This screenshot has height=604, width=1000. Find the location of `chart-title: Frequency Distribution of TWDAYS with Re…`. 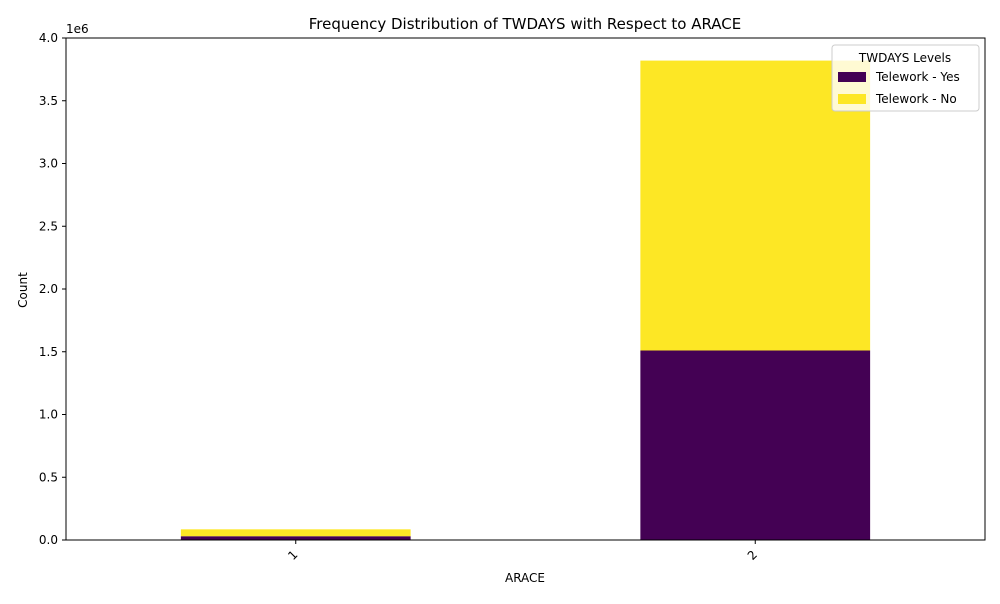

chart-title: Frequency Distribution of TWDAYS with Re… is located at coordinates (525, 24).